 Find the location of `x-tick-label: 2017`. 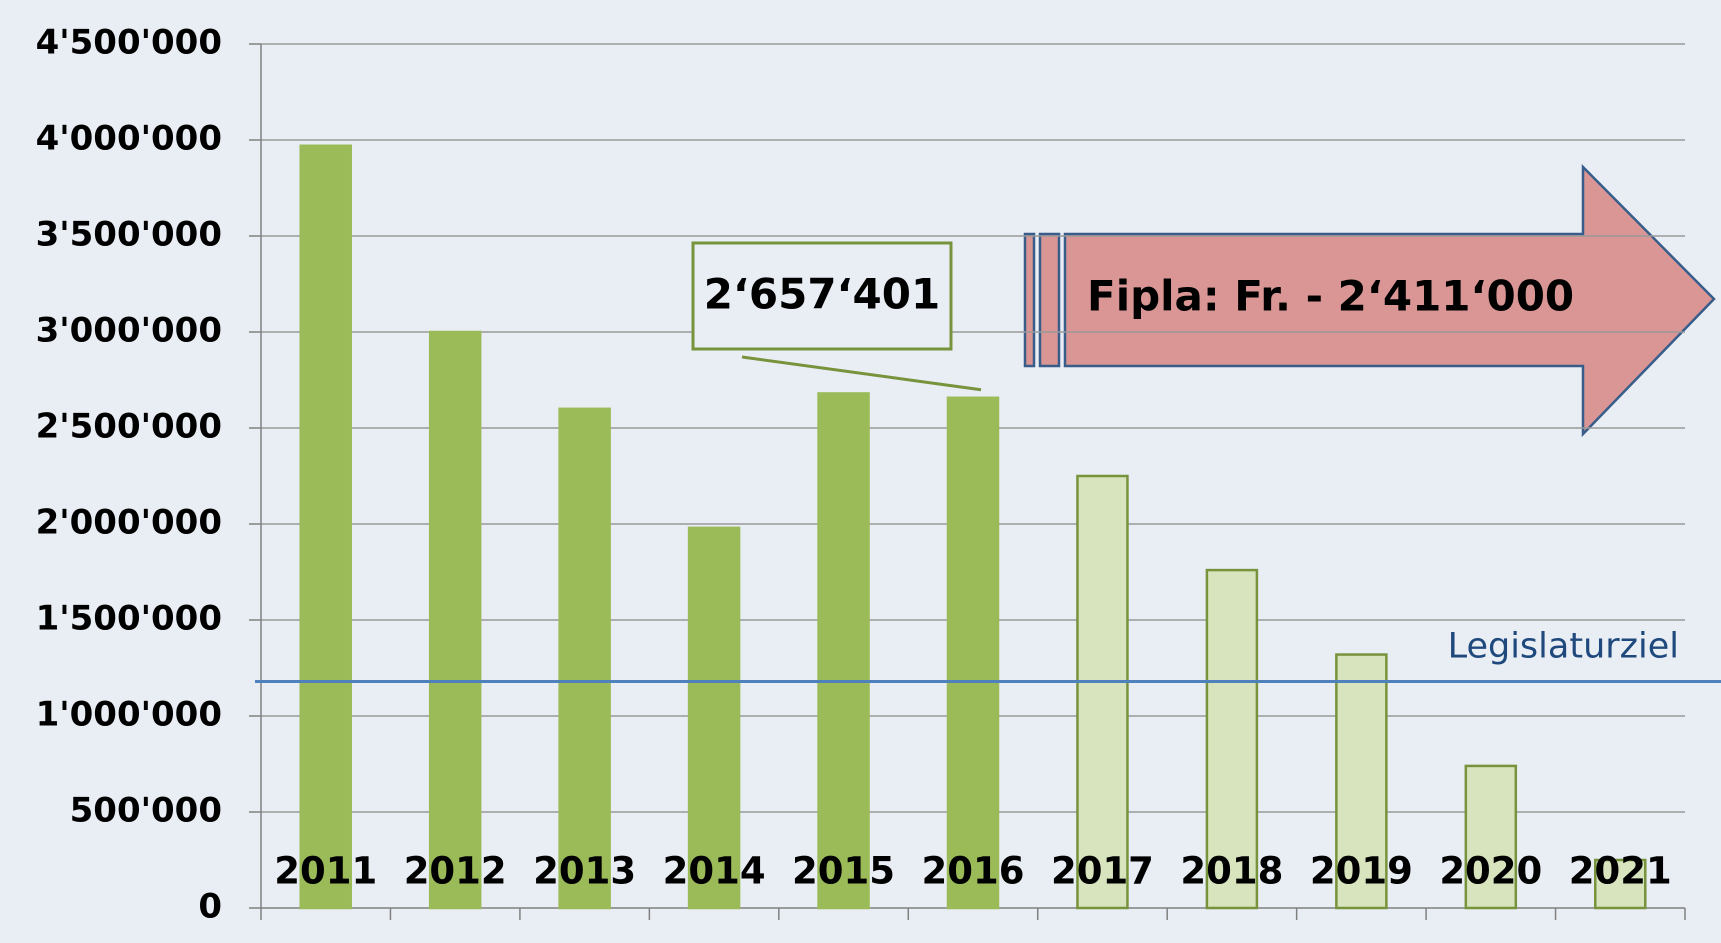

x-tick-label: 2017 is located at coordinates (1102, 871).